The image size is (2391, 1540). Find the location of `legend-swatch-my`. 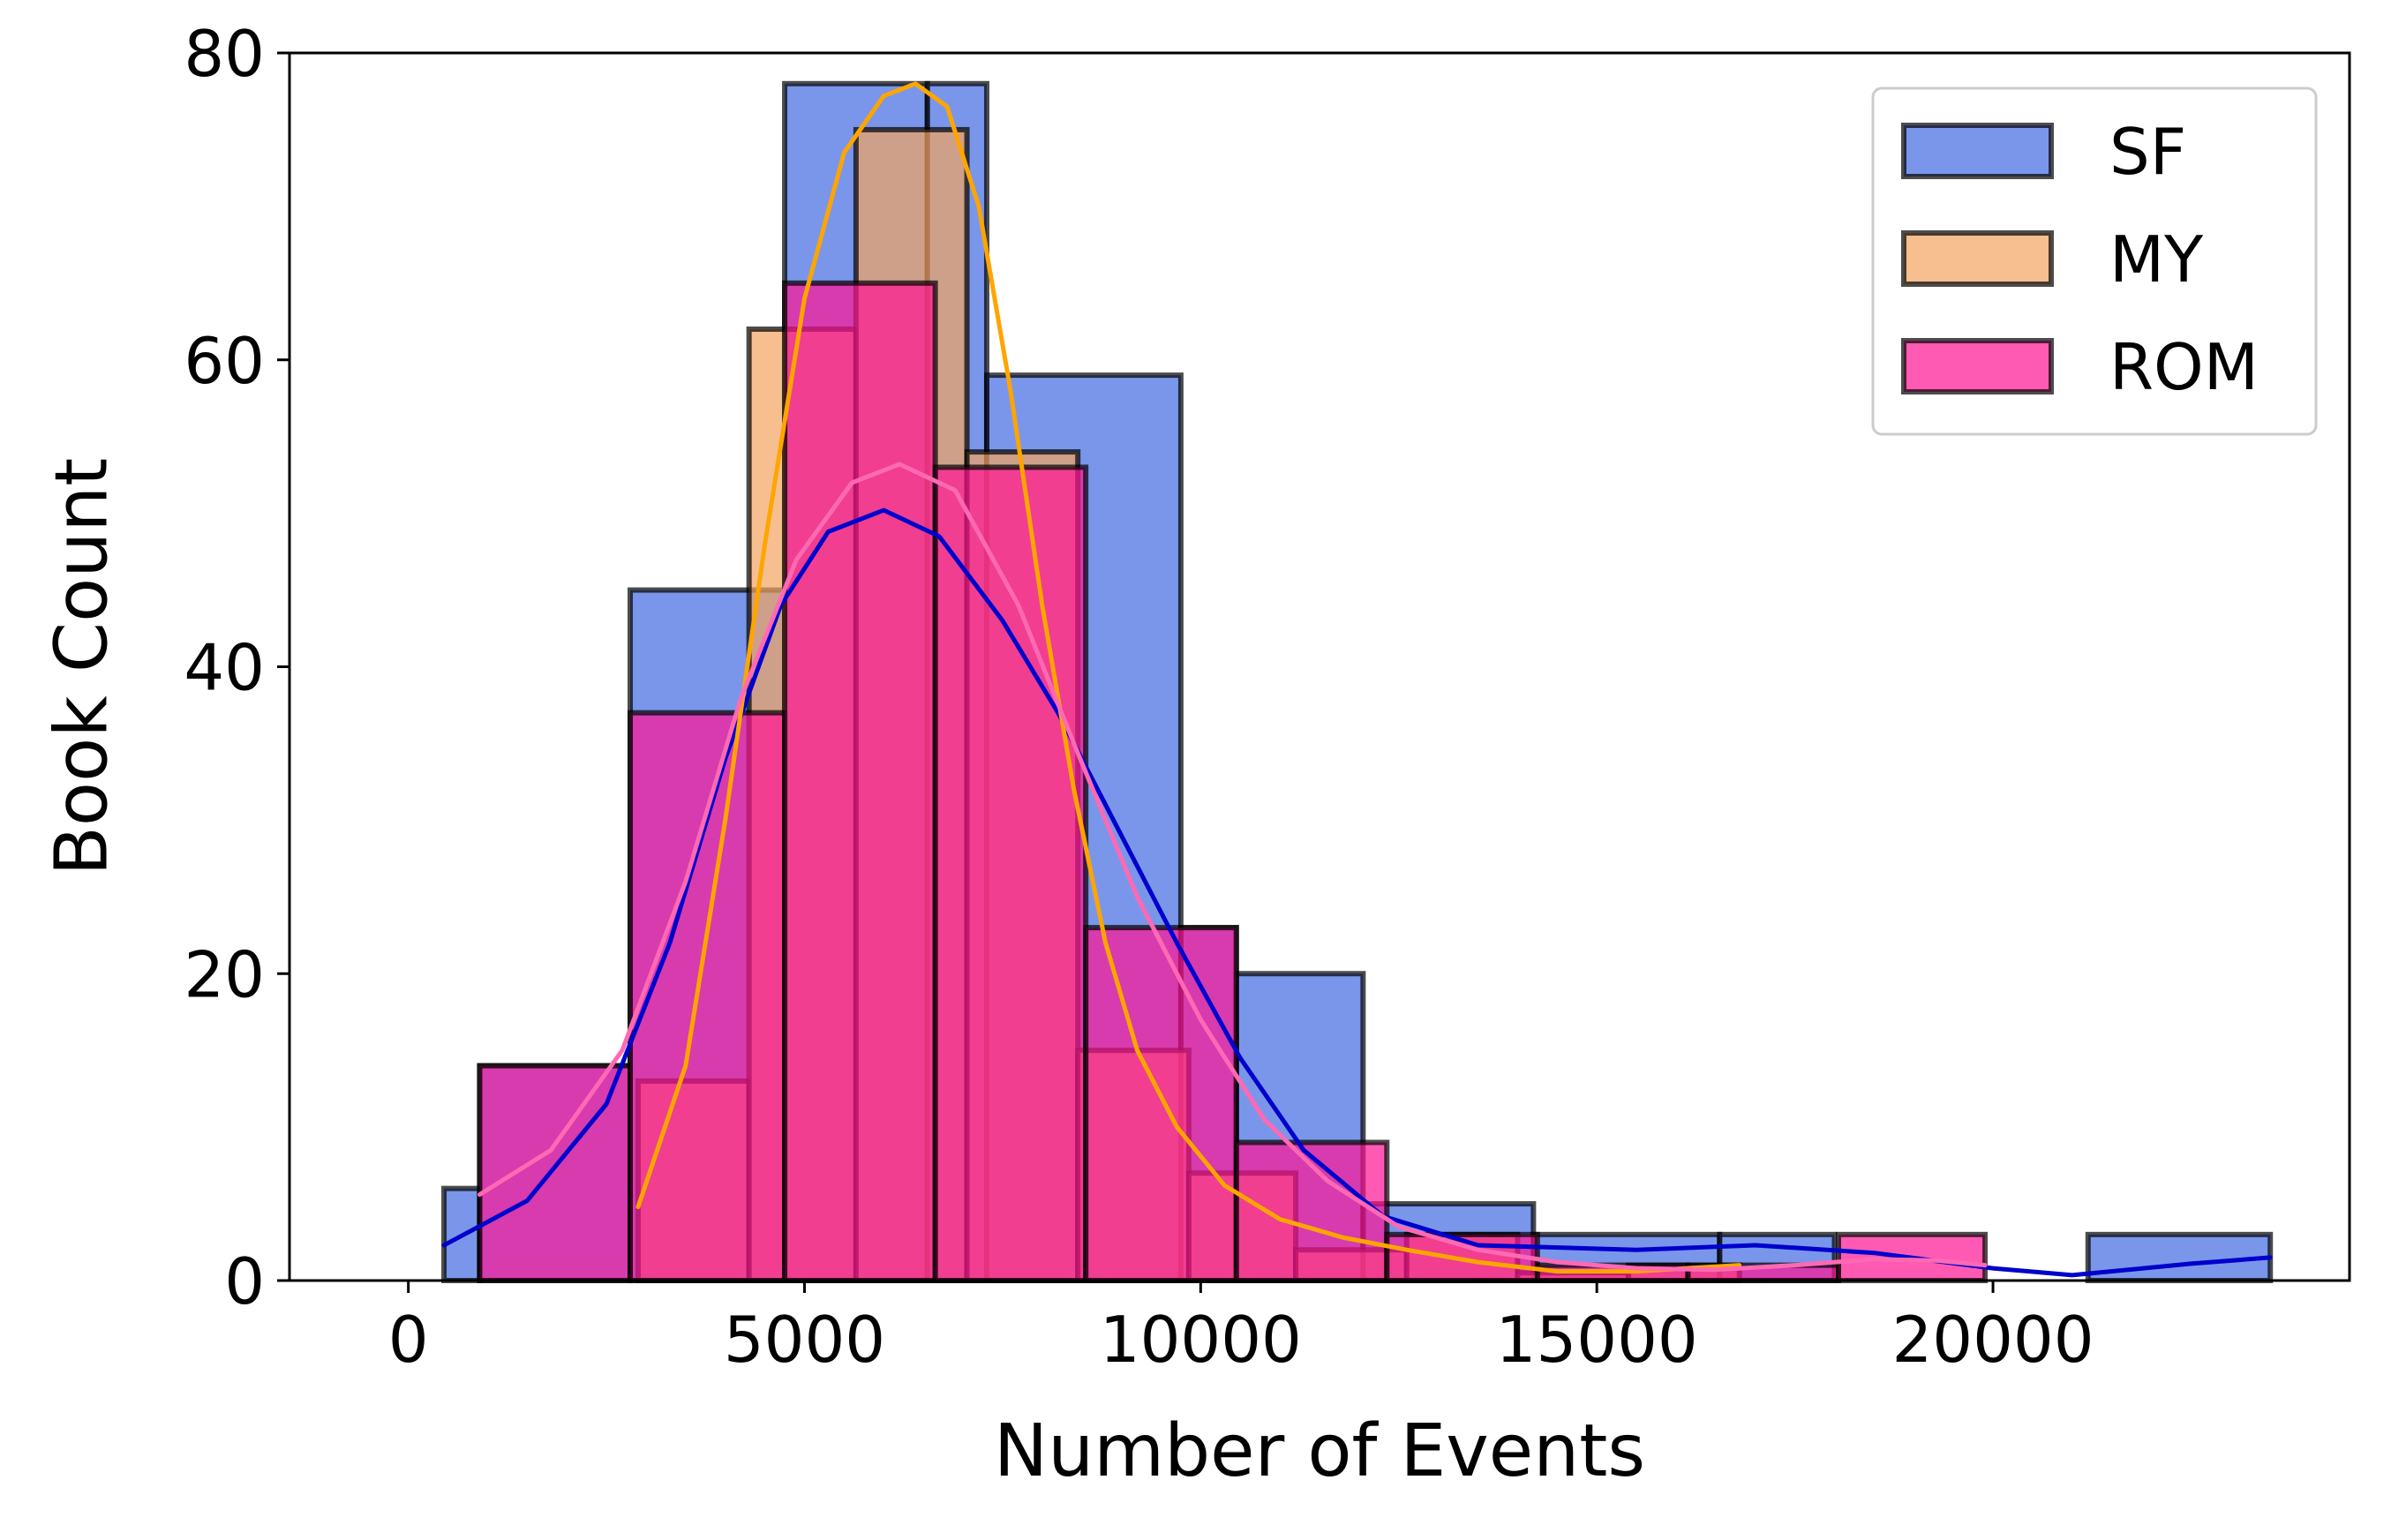

legend-swatch-my is located at coordinates (1978, 258).